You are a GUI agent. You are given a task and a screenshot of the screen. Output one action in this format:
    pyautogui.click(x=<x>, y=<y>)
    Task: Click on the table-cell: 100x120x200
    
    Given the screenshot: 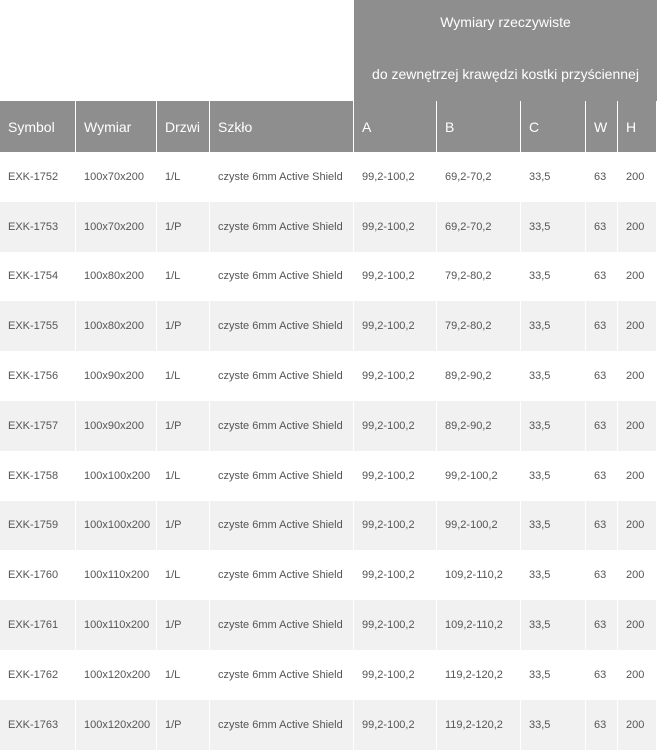 What is the action you would take?
    pyautogui.click(x=116, y=675)
    